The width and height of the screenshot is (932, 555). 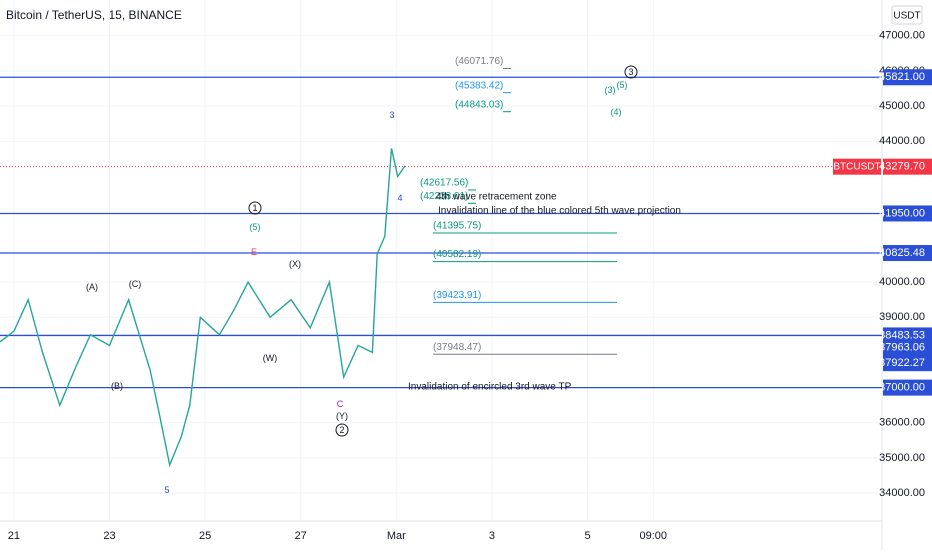 What do you see at coordinates (902, 493) in the screenshot?
I see `y-tick-label: 34000.00` at bounding box center [902, 493].